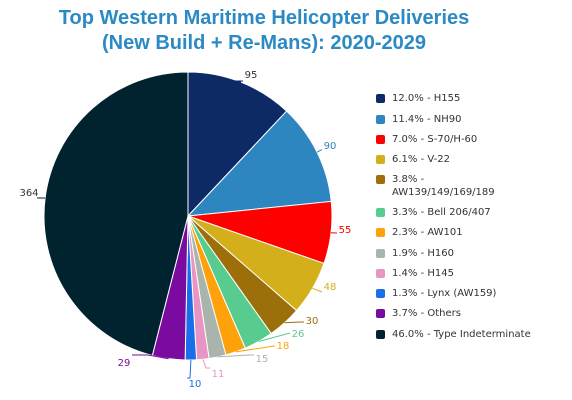 This screenshot has height=400, width=572. Describe the element at coordinates (259, 163) in the screenshot. I see `pie-slice-nh90` at that location.